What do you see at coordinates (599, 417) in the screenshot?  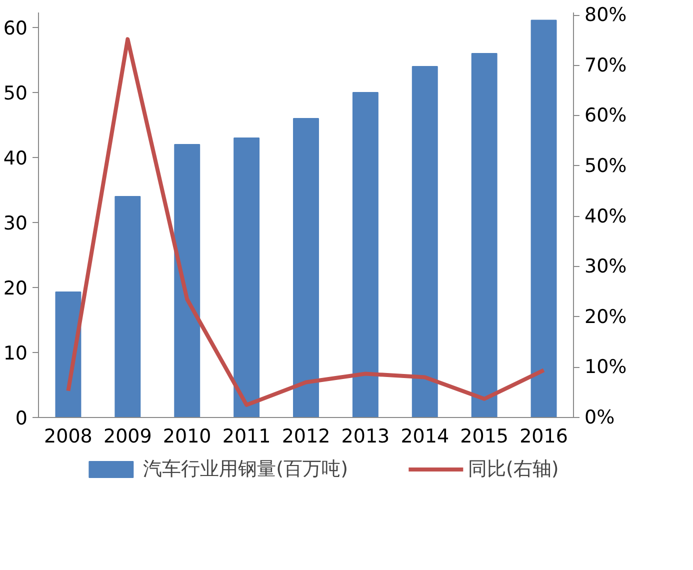 I see `y2-tick-label: 0%` at bounding box center [599, 417].